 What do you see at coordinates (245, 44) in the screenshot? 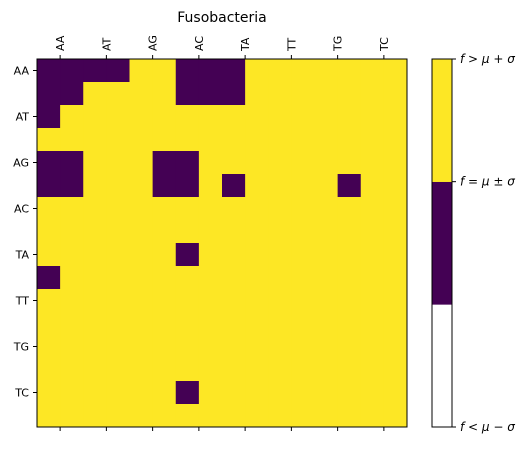
I see `x-tick-label: TA` at bounding box center [245, 44].